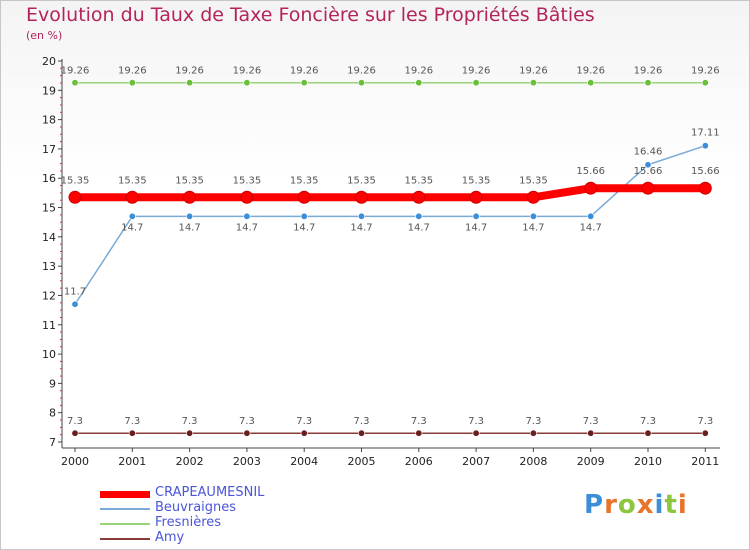 Image resolution: width=750 pixels, height=550 pixels. What do you see at coordinates (627, 505) in the screenshot?
I see `logo-letter: o` at bounding box center [627, 505].